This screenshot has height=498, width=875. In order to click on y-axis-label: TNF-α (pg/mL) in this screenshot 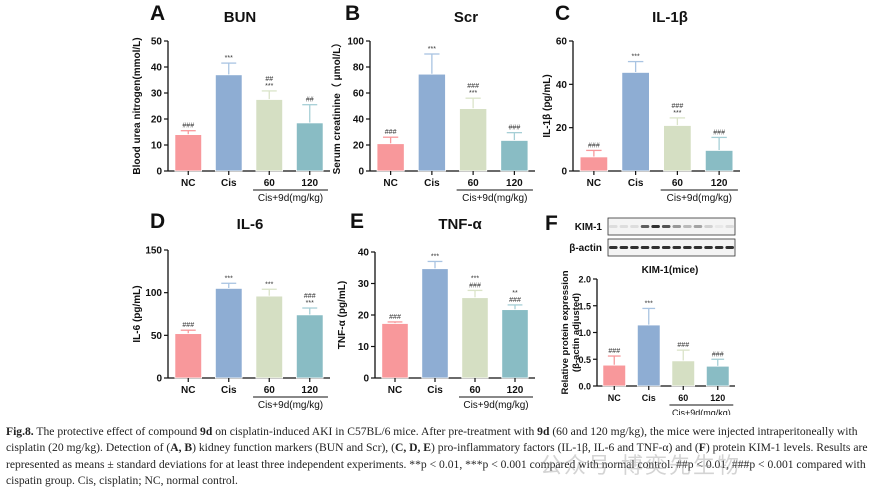, I will do `click(342, 315)`.